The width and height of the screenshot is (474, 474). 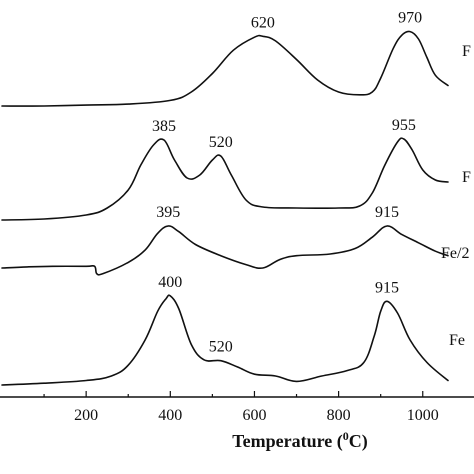 I want to click on x-axis-title-unit: C), so click(x=358, y=441).